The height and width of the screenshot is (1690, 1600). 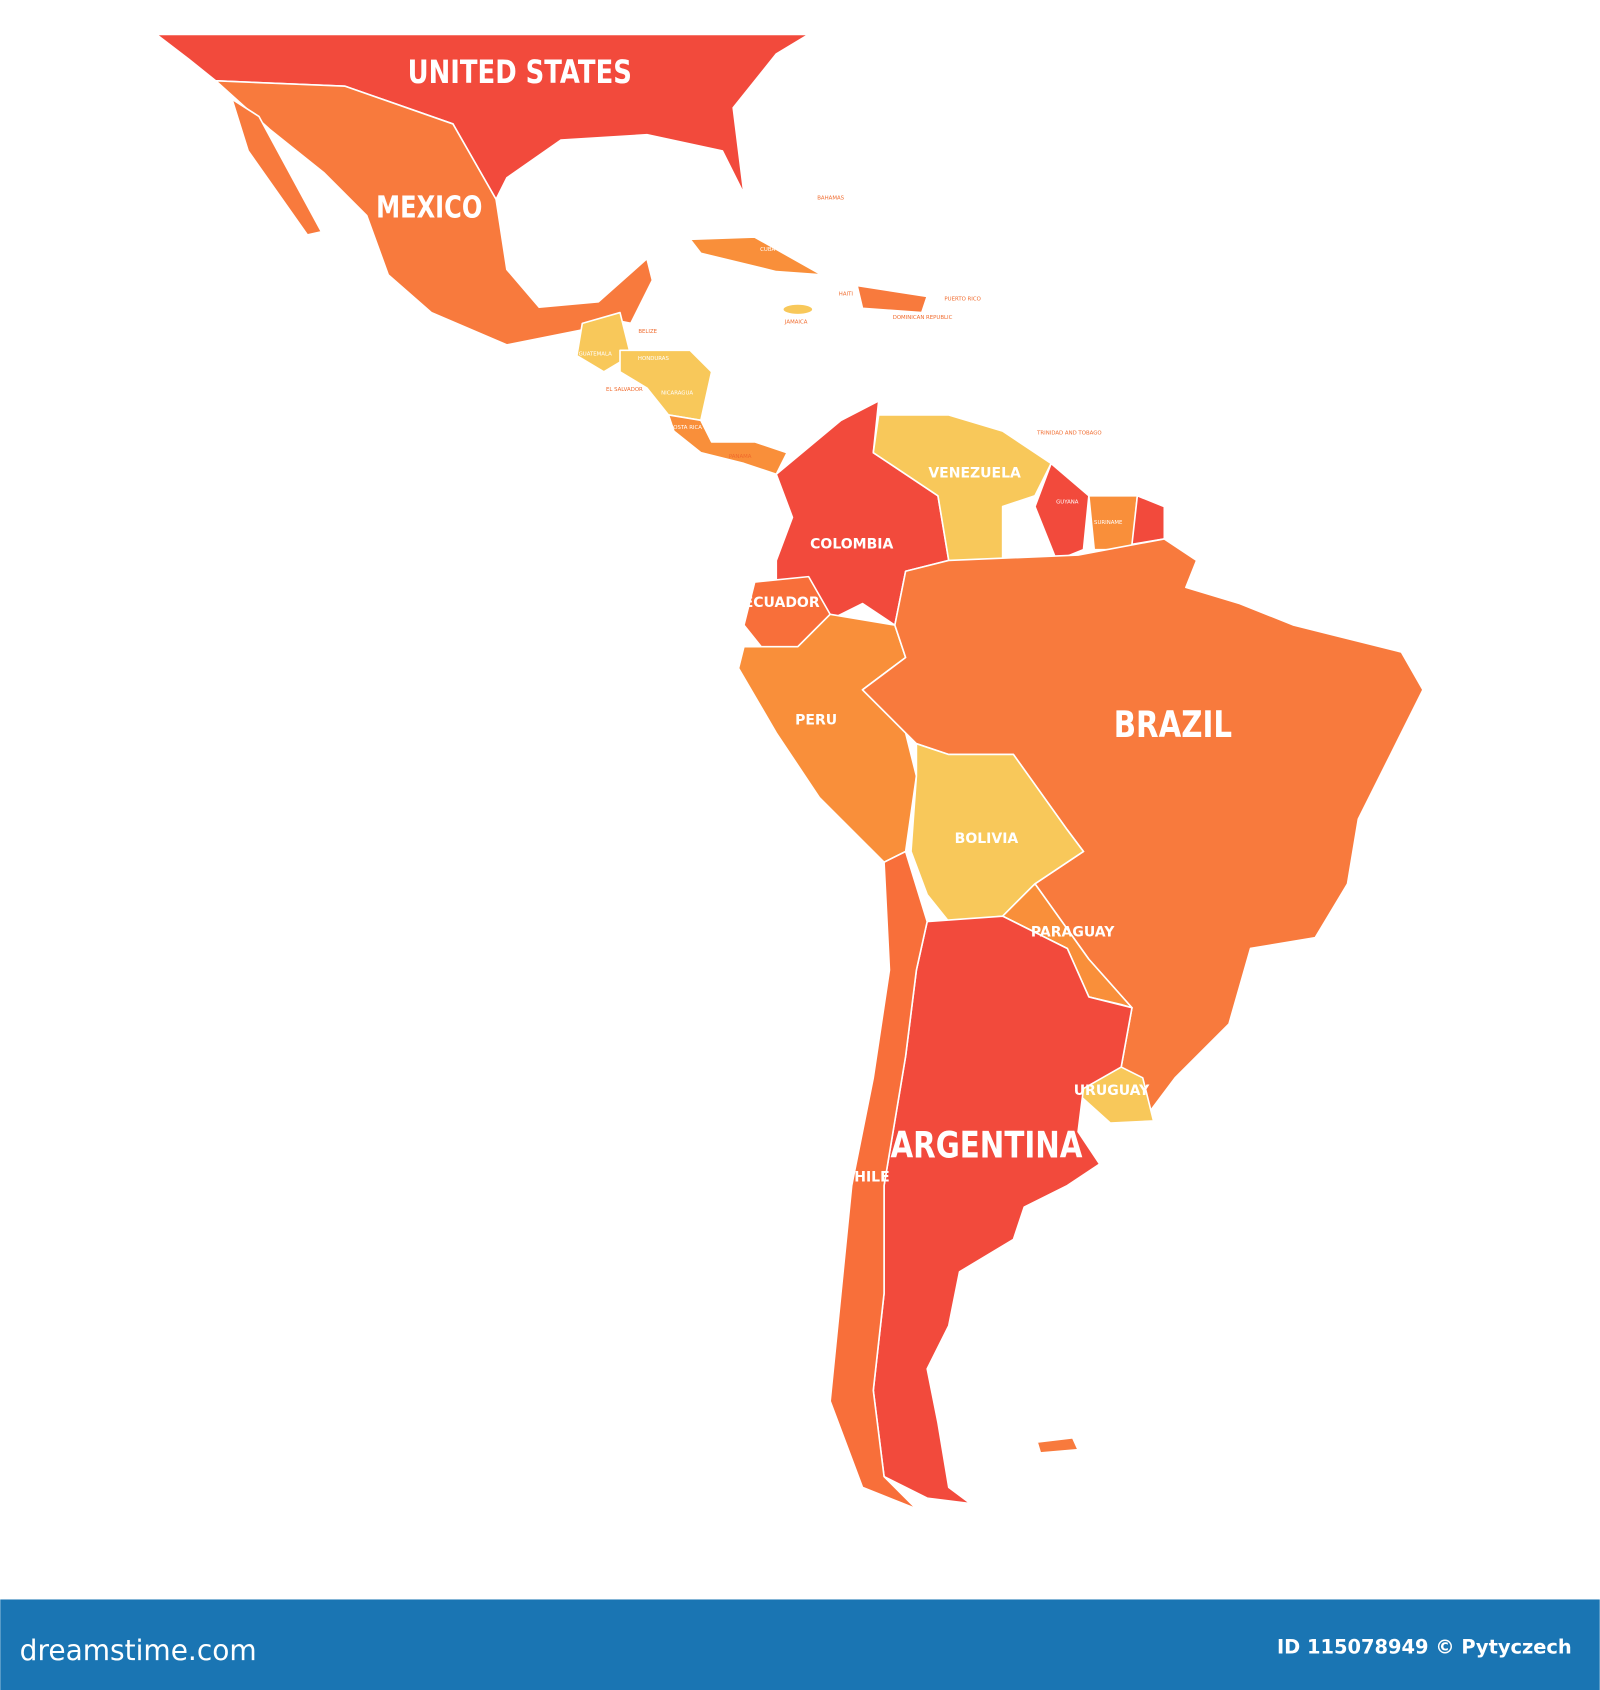 I want to click on country-label: BOLIVIA, so click(x=987, y=839).